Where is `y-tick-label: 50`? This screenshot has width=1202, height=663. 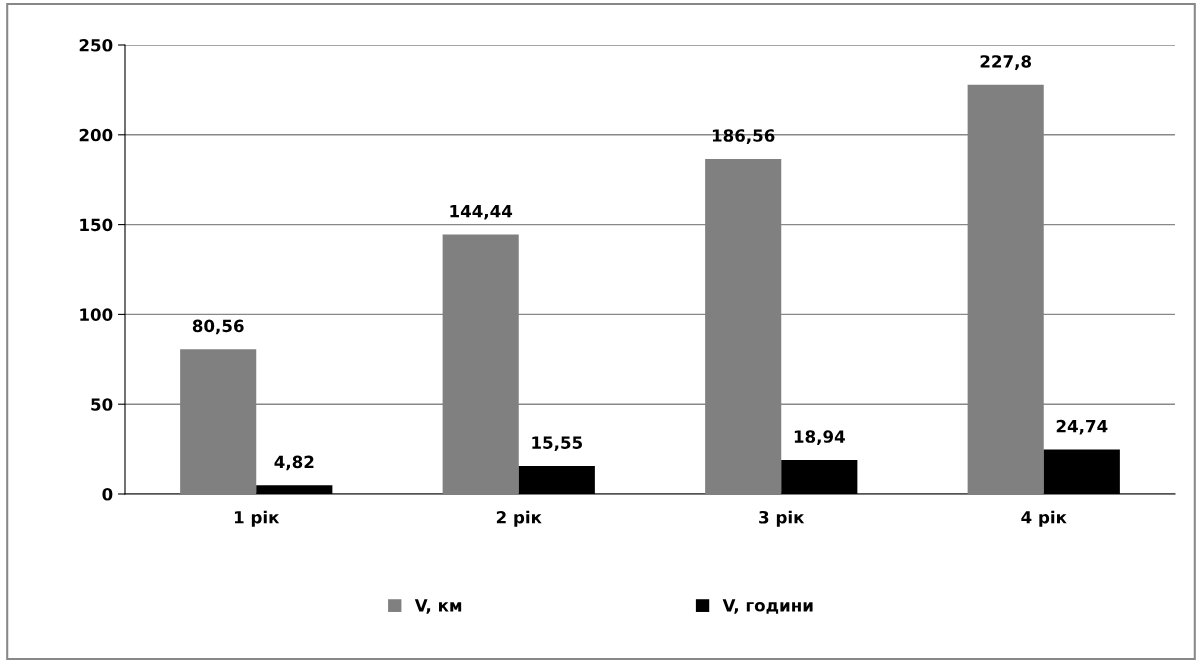
y-tick-label: 50 is located at coordinates (102, 404).